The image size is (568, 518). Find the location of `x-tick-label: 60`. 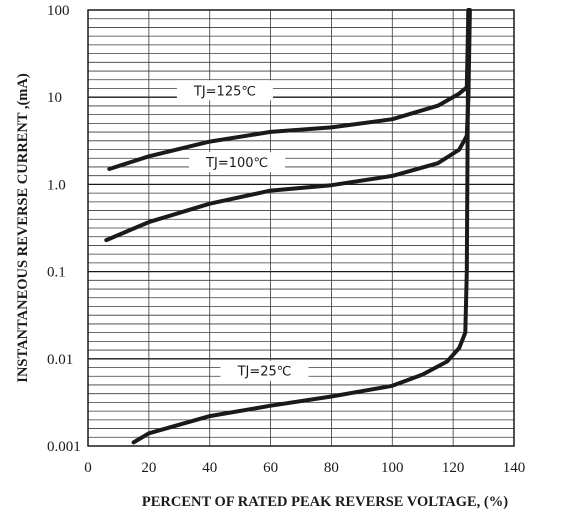

x-tick-label: 60 is located at coordinates (270, 468).